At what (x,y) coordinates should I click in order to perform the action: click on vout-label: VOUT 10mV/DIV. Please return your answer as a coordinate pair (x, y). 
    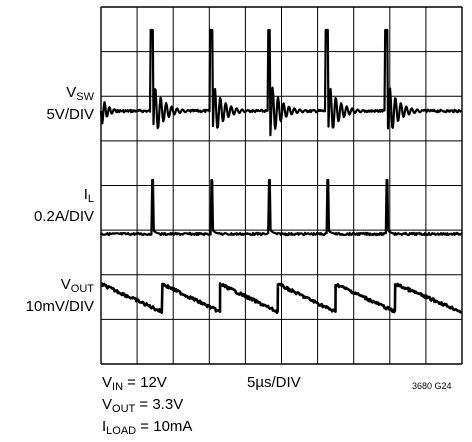
    Looking at the image, I should click on (59, 295).